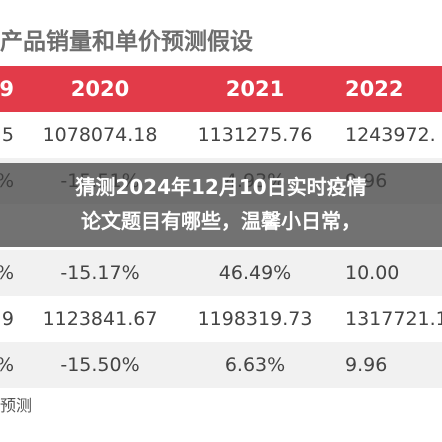 Image resolution: width=442 pixels, height=442 pixels. I want to click on header-cell: 2021, so click(255, 89).